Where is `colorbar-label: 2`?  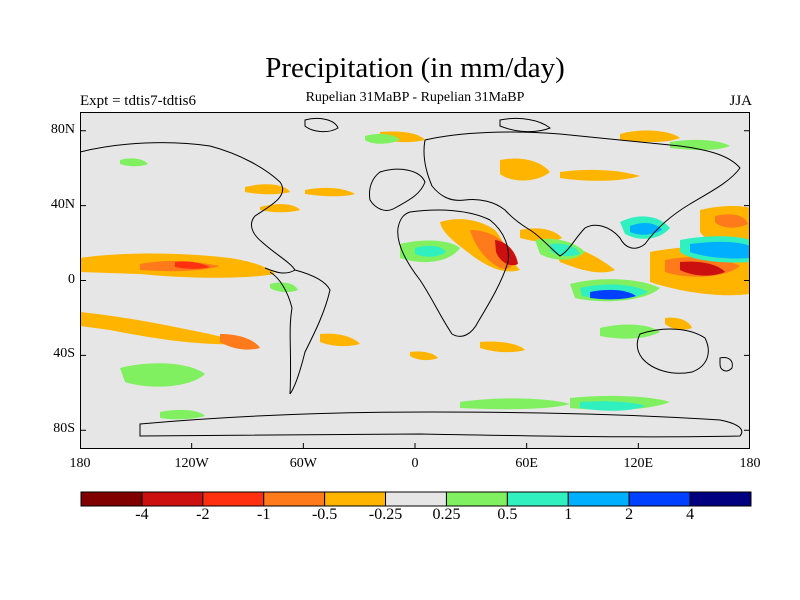 colorbar-label: 2 is located at coordinates (629, 514).